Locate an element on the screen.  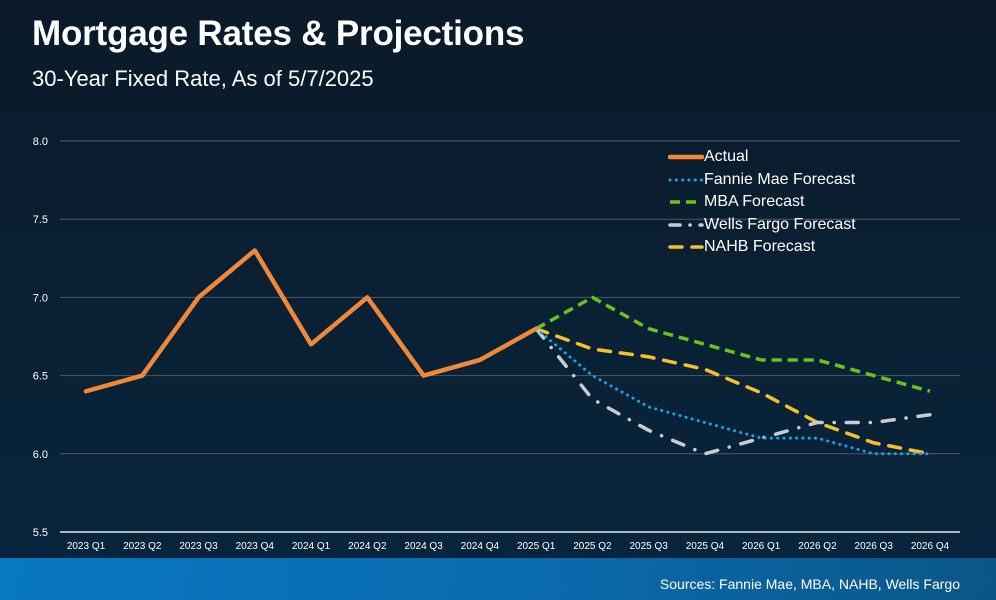
x-tick-label: 2024 Q1 is located at coordinates (311, 546).